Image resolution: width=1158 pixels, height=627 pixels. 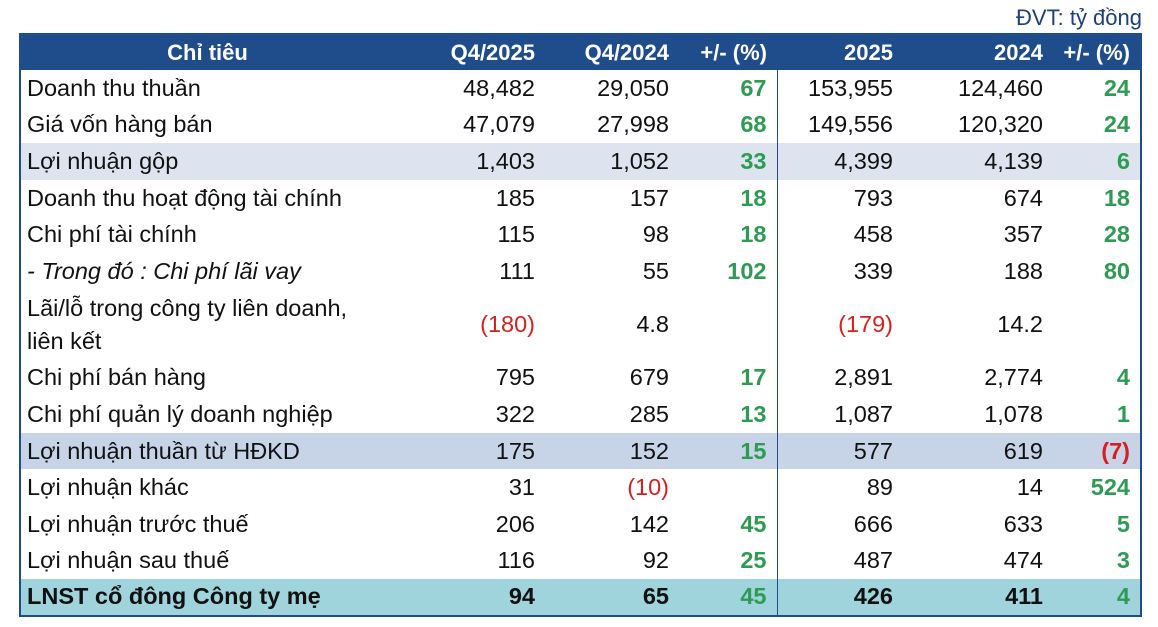 I want to click on cell-q4-2025: 116, so click(x=516, y=560).